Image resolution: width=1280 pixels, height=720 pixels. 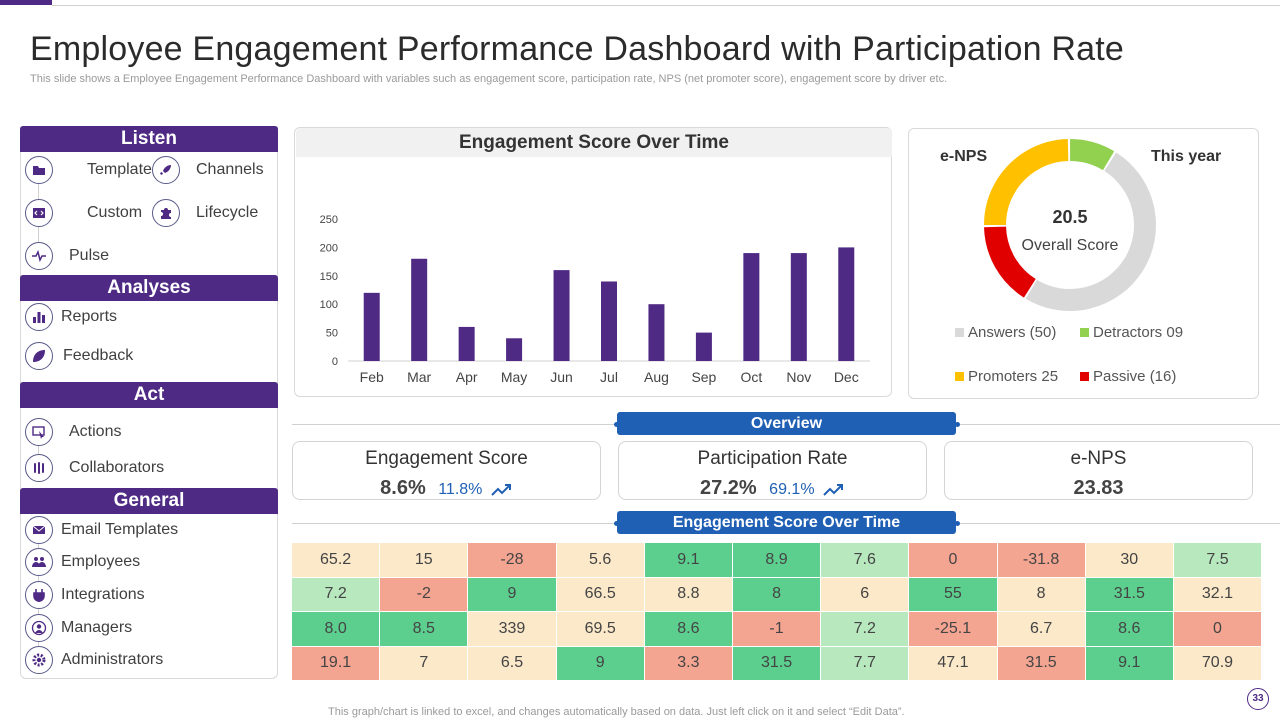 I want to click on nav-item-label: Pulse, so click(x=89, y=255).